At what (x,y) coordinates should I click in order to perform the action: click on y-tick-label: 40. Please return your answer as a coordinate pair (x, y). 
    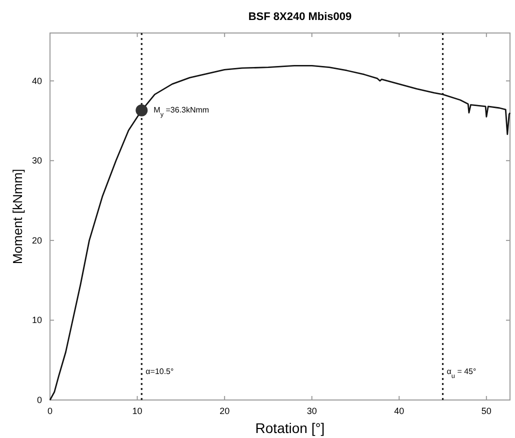
    Looking at the image, I should click on (37, 81).